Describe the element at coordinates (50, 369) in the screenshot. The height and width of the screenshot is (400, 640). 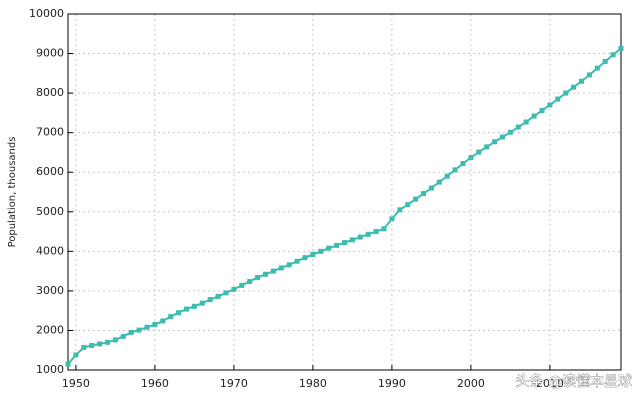
I see `y-tick-label: 1000` at that location.